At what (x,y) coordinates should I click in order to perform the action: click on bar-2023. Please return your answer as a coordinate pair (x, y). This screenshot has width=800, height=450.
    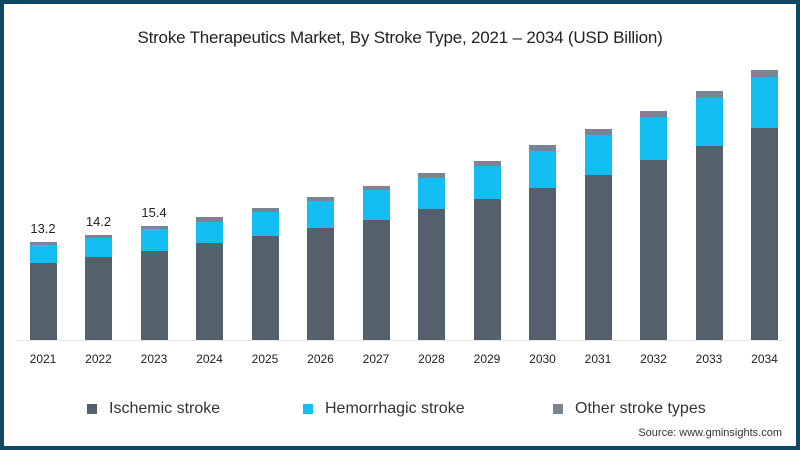
    Looking at the image, I should click on (154, 282).